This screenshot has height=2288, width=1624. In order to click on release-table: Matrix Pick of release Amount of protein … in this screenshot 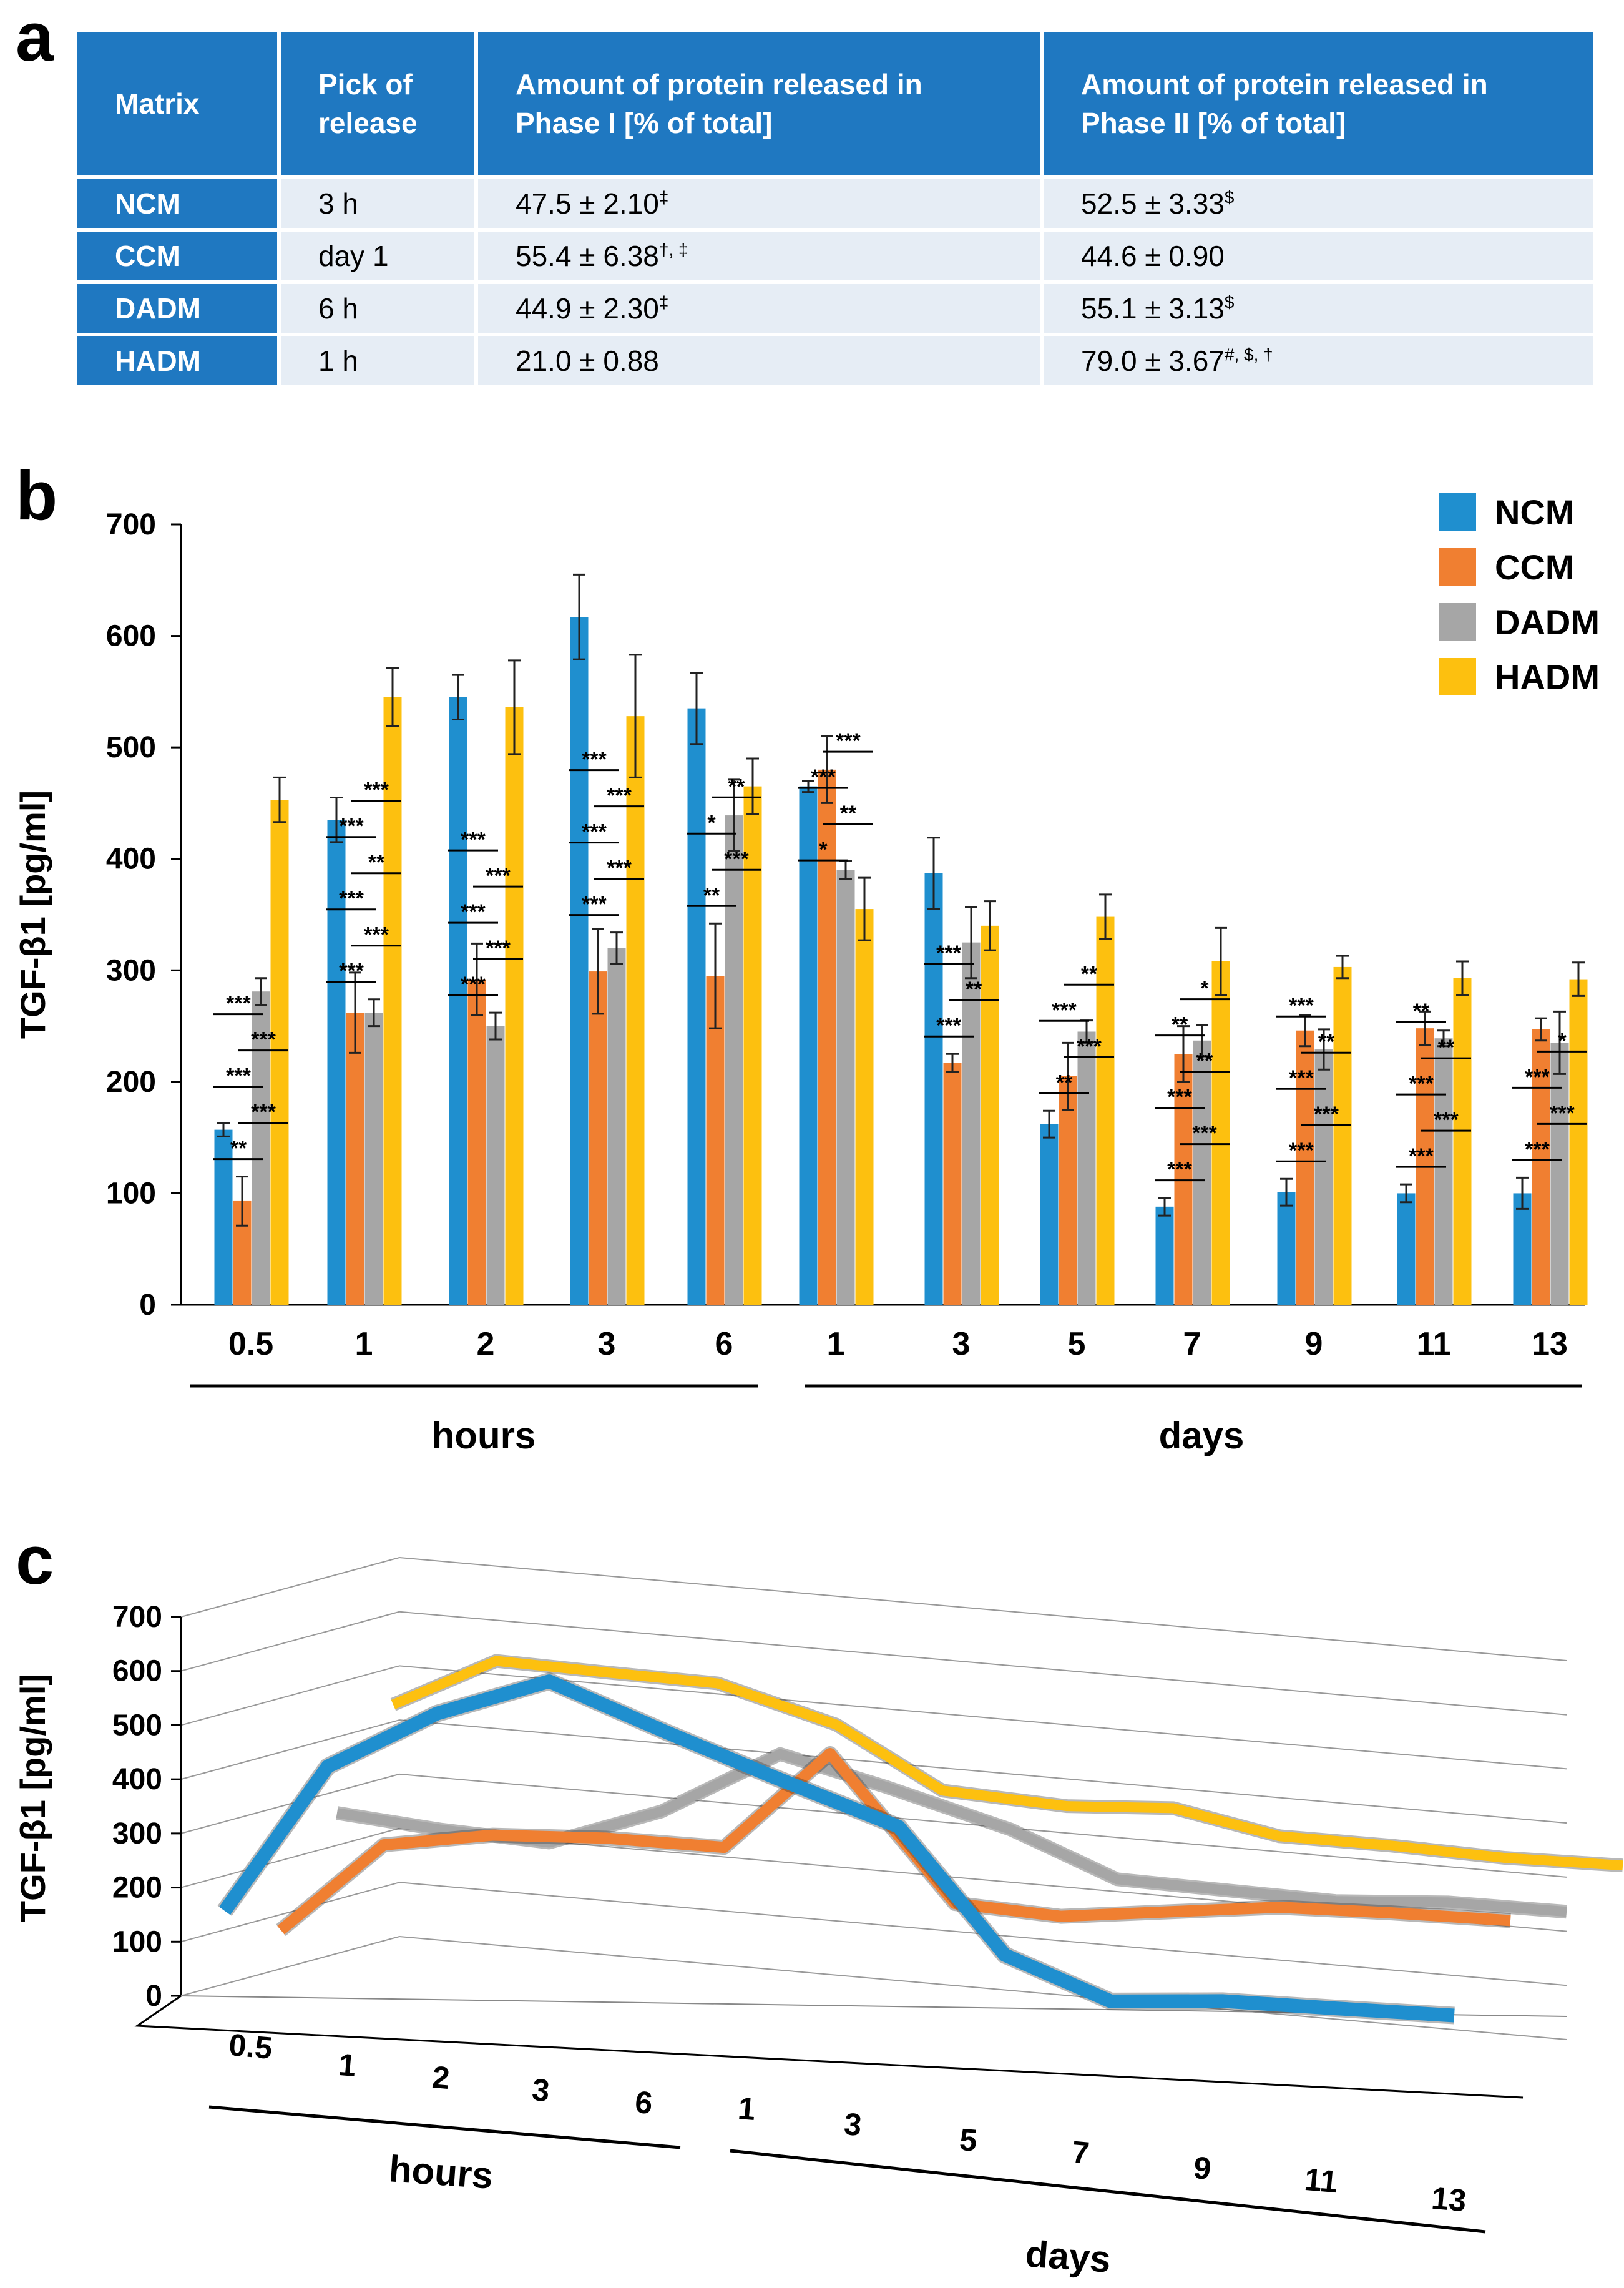, I will do `click(835, 209)`.